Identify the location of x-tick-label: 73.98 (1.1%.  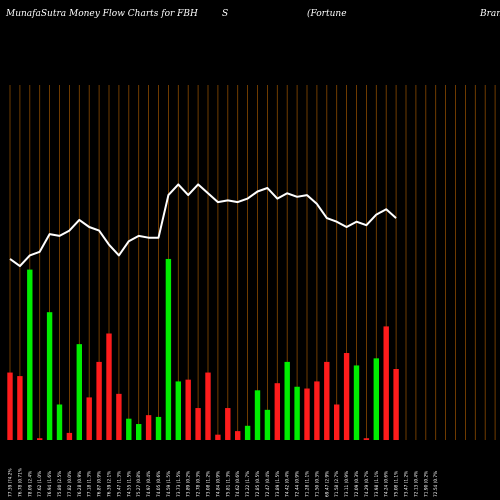
(377, 484).